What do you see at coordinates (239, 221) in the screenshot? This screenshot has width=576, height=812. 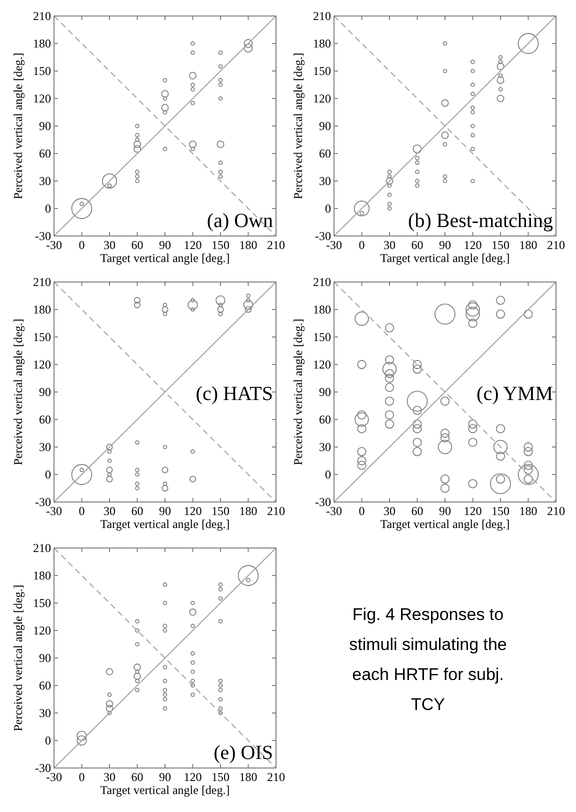 I see `annotation: (a) Own` at bounding box center [239, 221].